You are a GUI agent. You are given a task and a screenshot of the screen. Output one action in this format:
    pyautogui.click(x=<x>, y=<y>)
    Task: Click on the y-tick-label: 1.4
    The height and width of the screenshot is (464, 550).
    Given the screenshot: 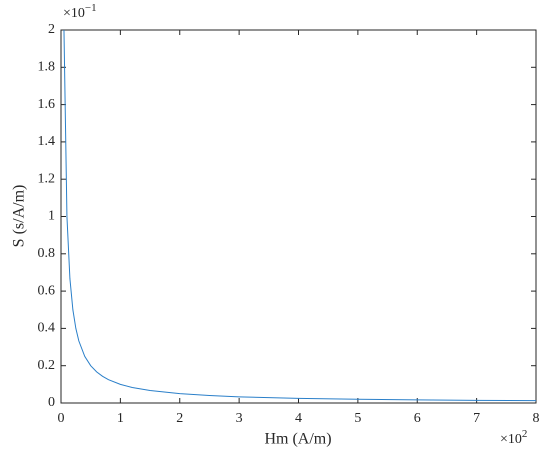 What is the action you would take?
    pyautogui.click(x=47, y=141)
    